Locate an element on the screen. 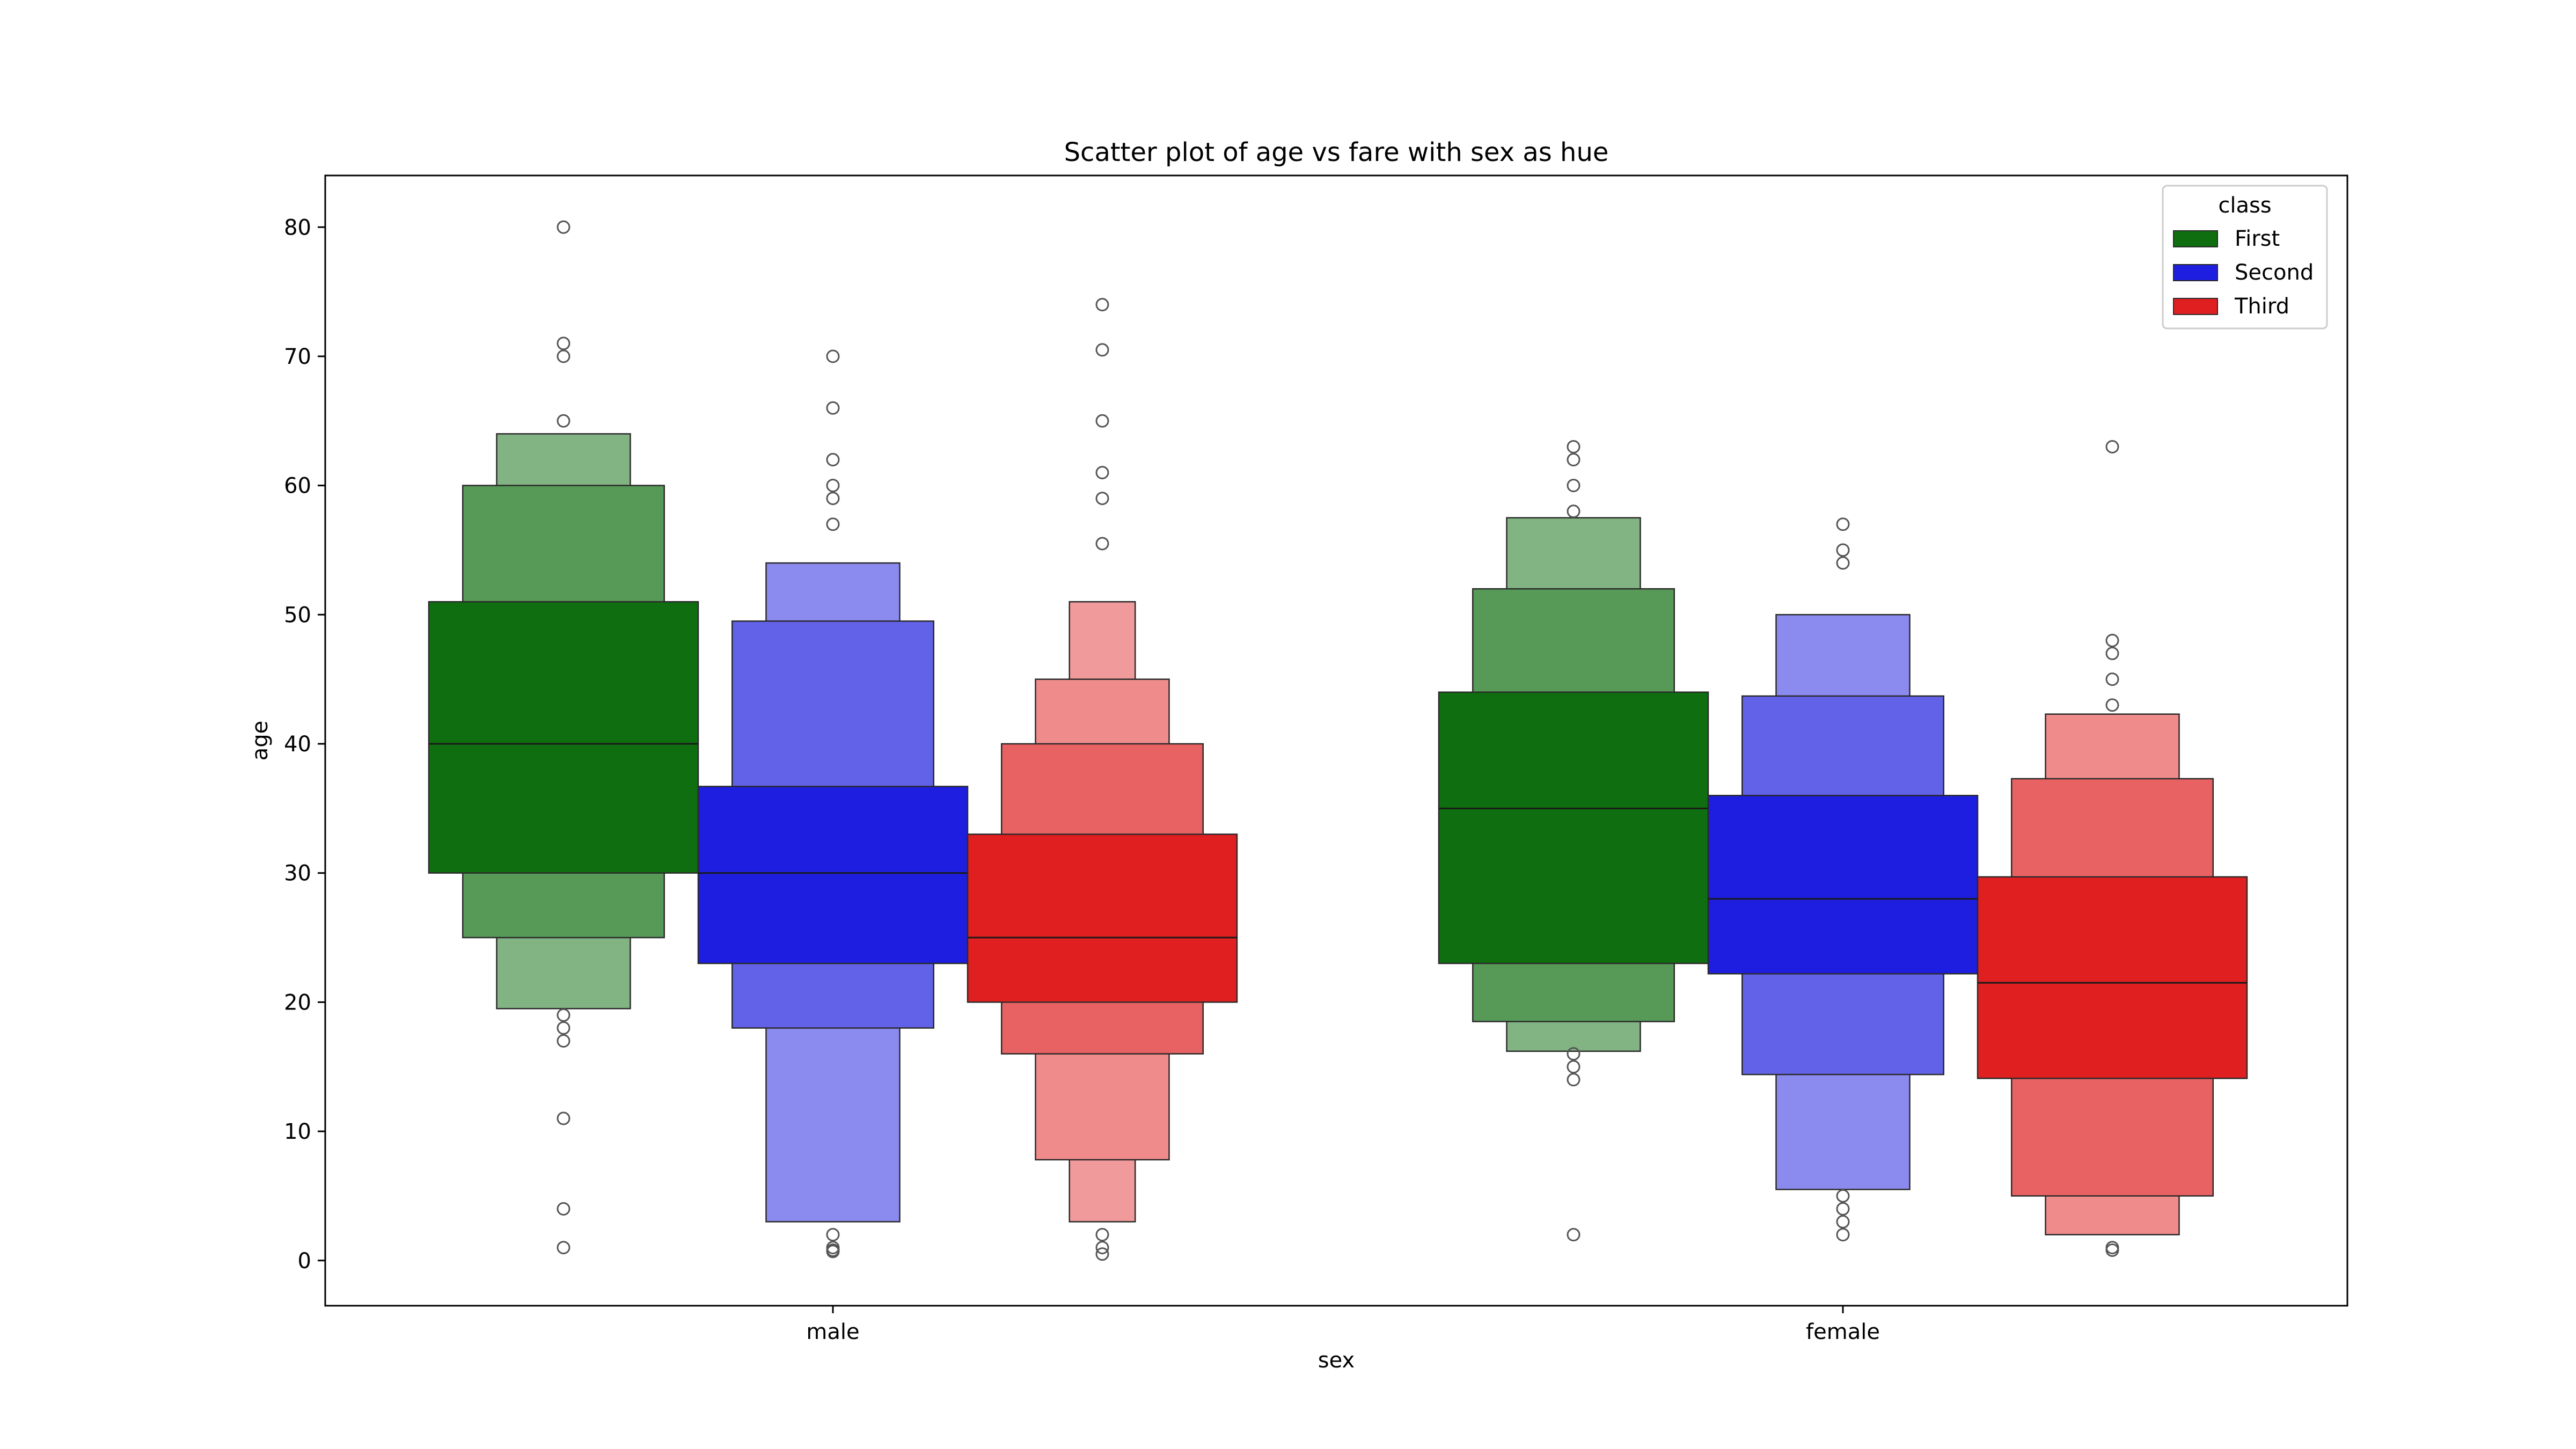  x-tick-label: male is located at coordinates (832, 1332).